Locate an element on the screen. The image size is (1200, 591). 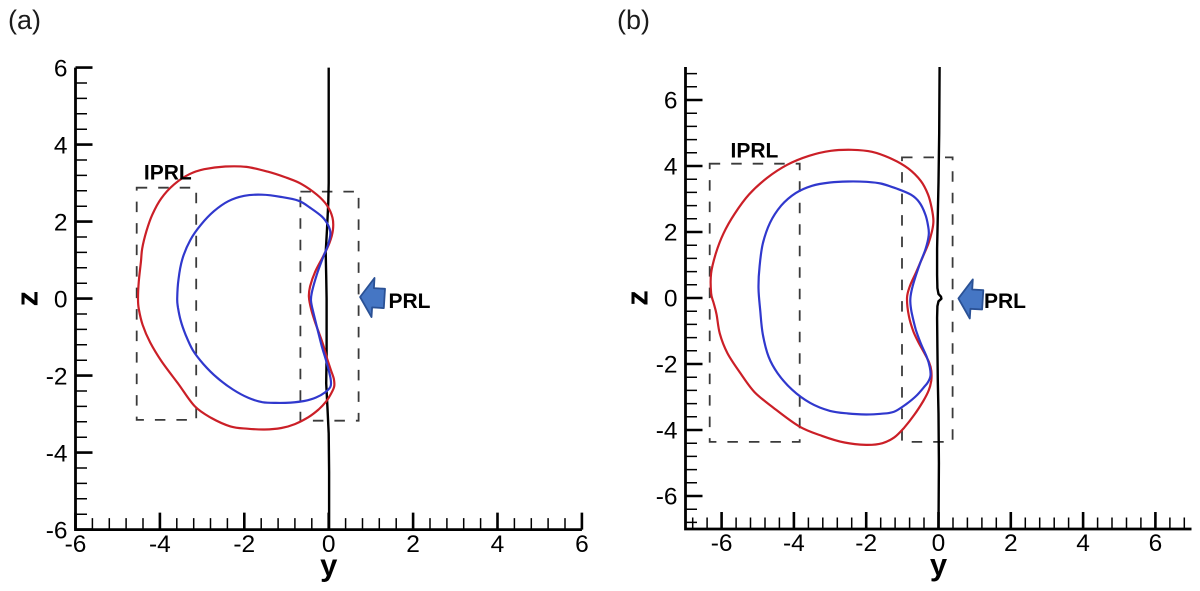
svg-text: (b) is located at coordinates (633, 20).